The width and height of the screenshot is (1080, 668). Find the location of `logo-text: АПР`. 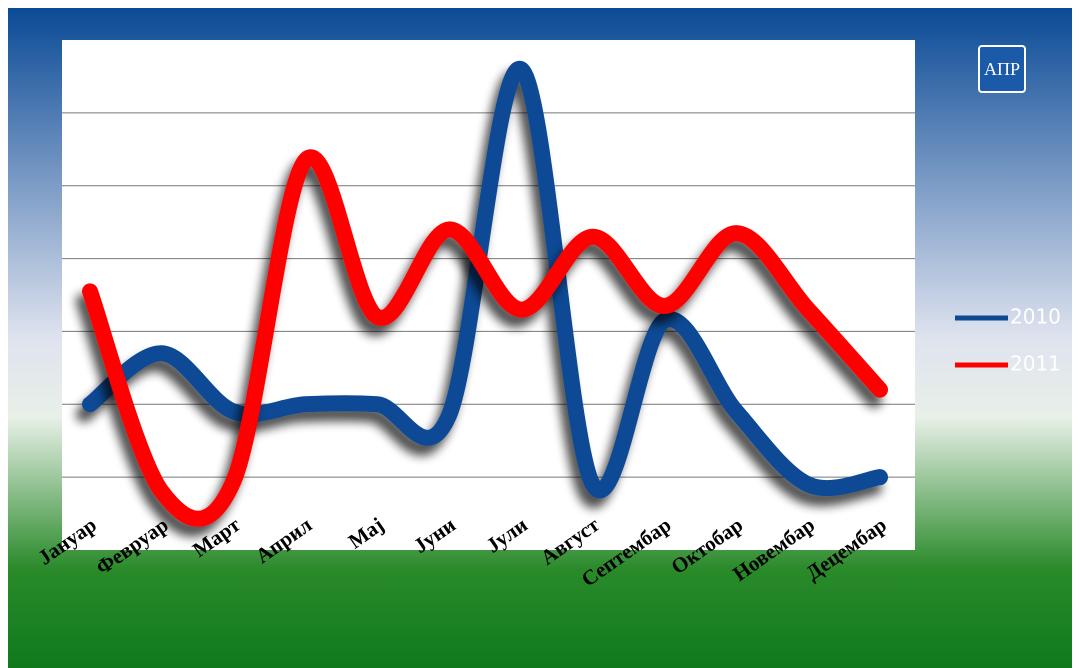

logo-text: АПР is located at coordinates (1002, 69).